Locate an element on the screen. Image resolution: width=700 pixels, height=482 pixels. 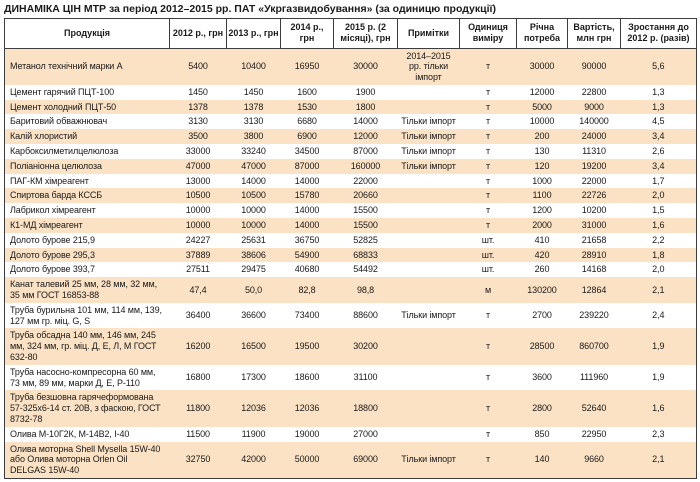
growth-cell: 3,4 is located at coordinates (658, 165).